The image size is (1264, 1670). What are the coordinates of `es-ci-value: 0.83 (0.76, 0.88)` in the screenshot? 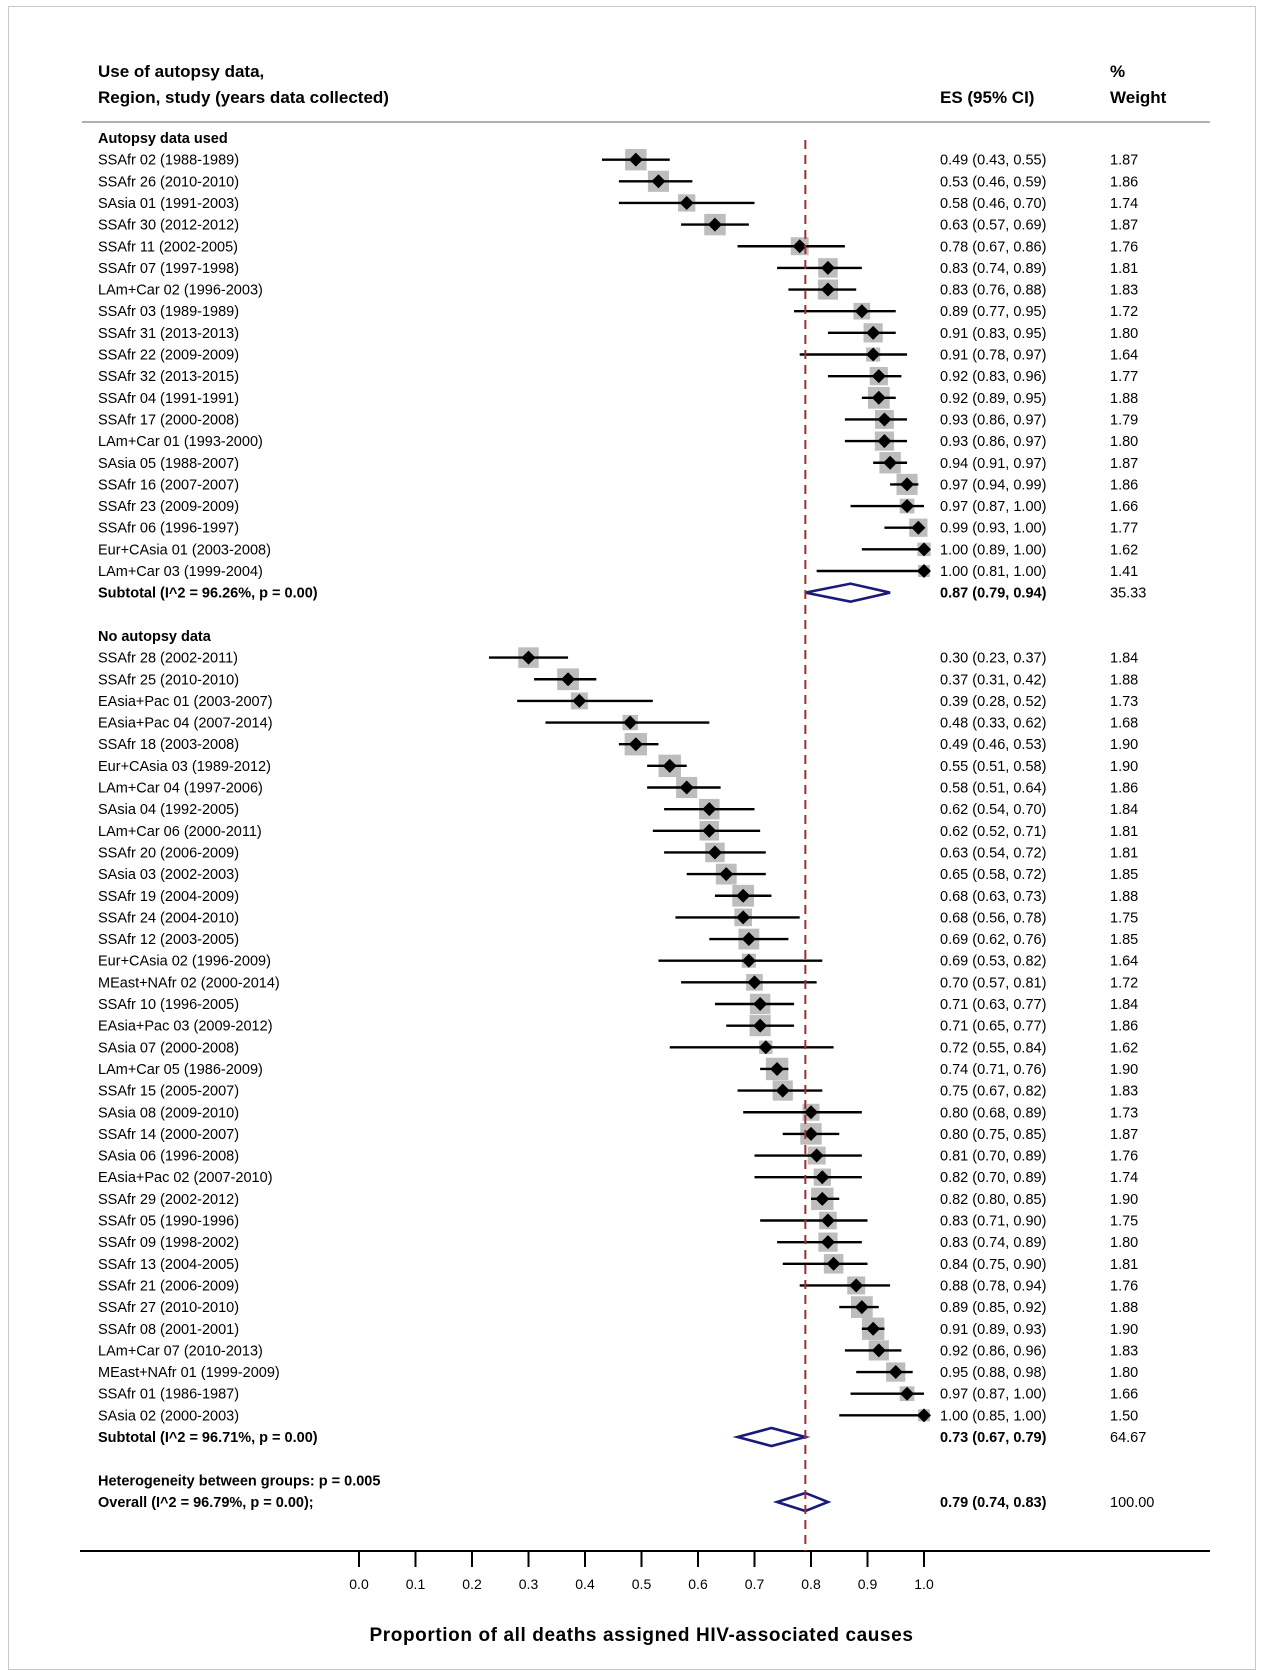 It's located at (993, 291).